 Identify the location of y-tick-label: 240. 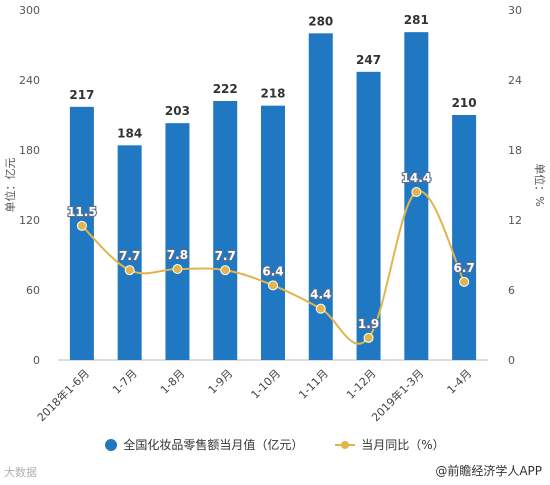
(29, 80).